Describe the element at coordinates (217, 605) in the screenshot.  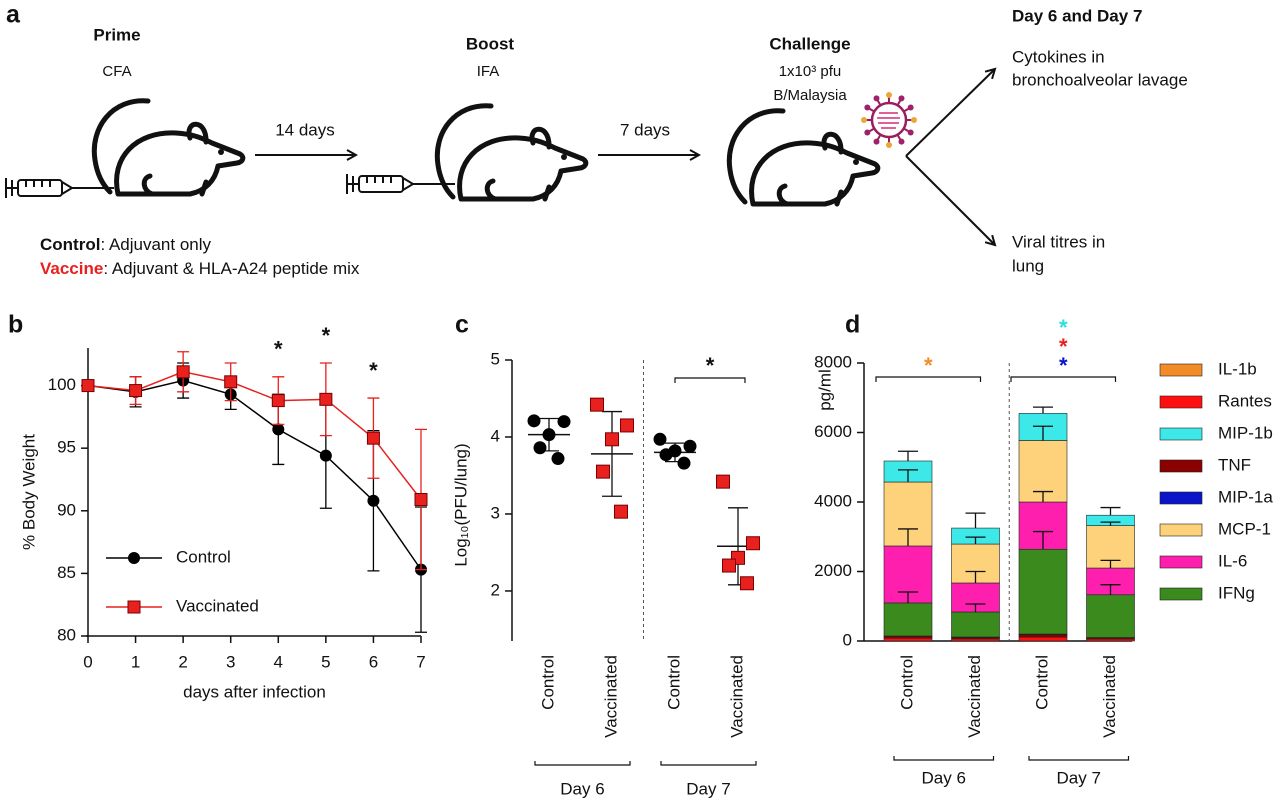
I see `legend-label: Vaccinated` at that location.